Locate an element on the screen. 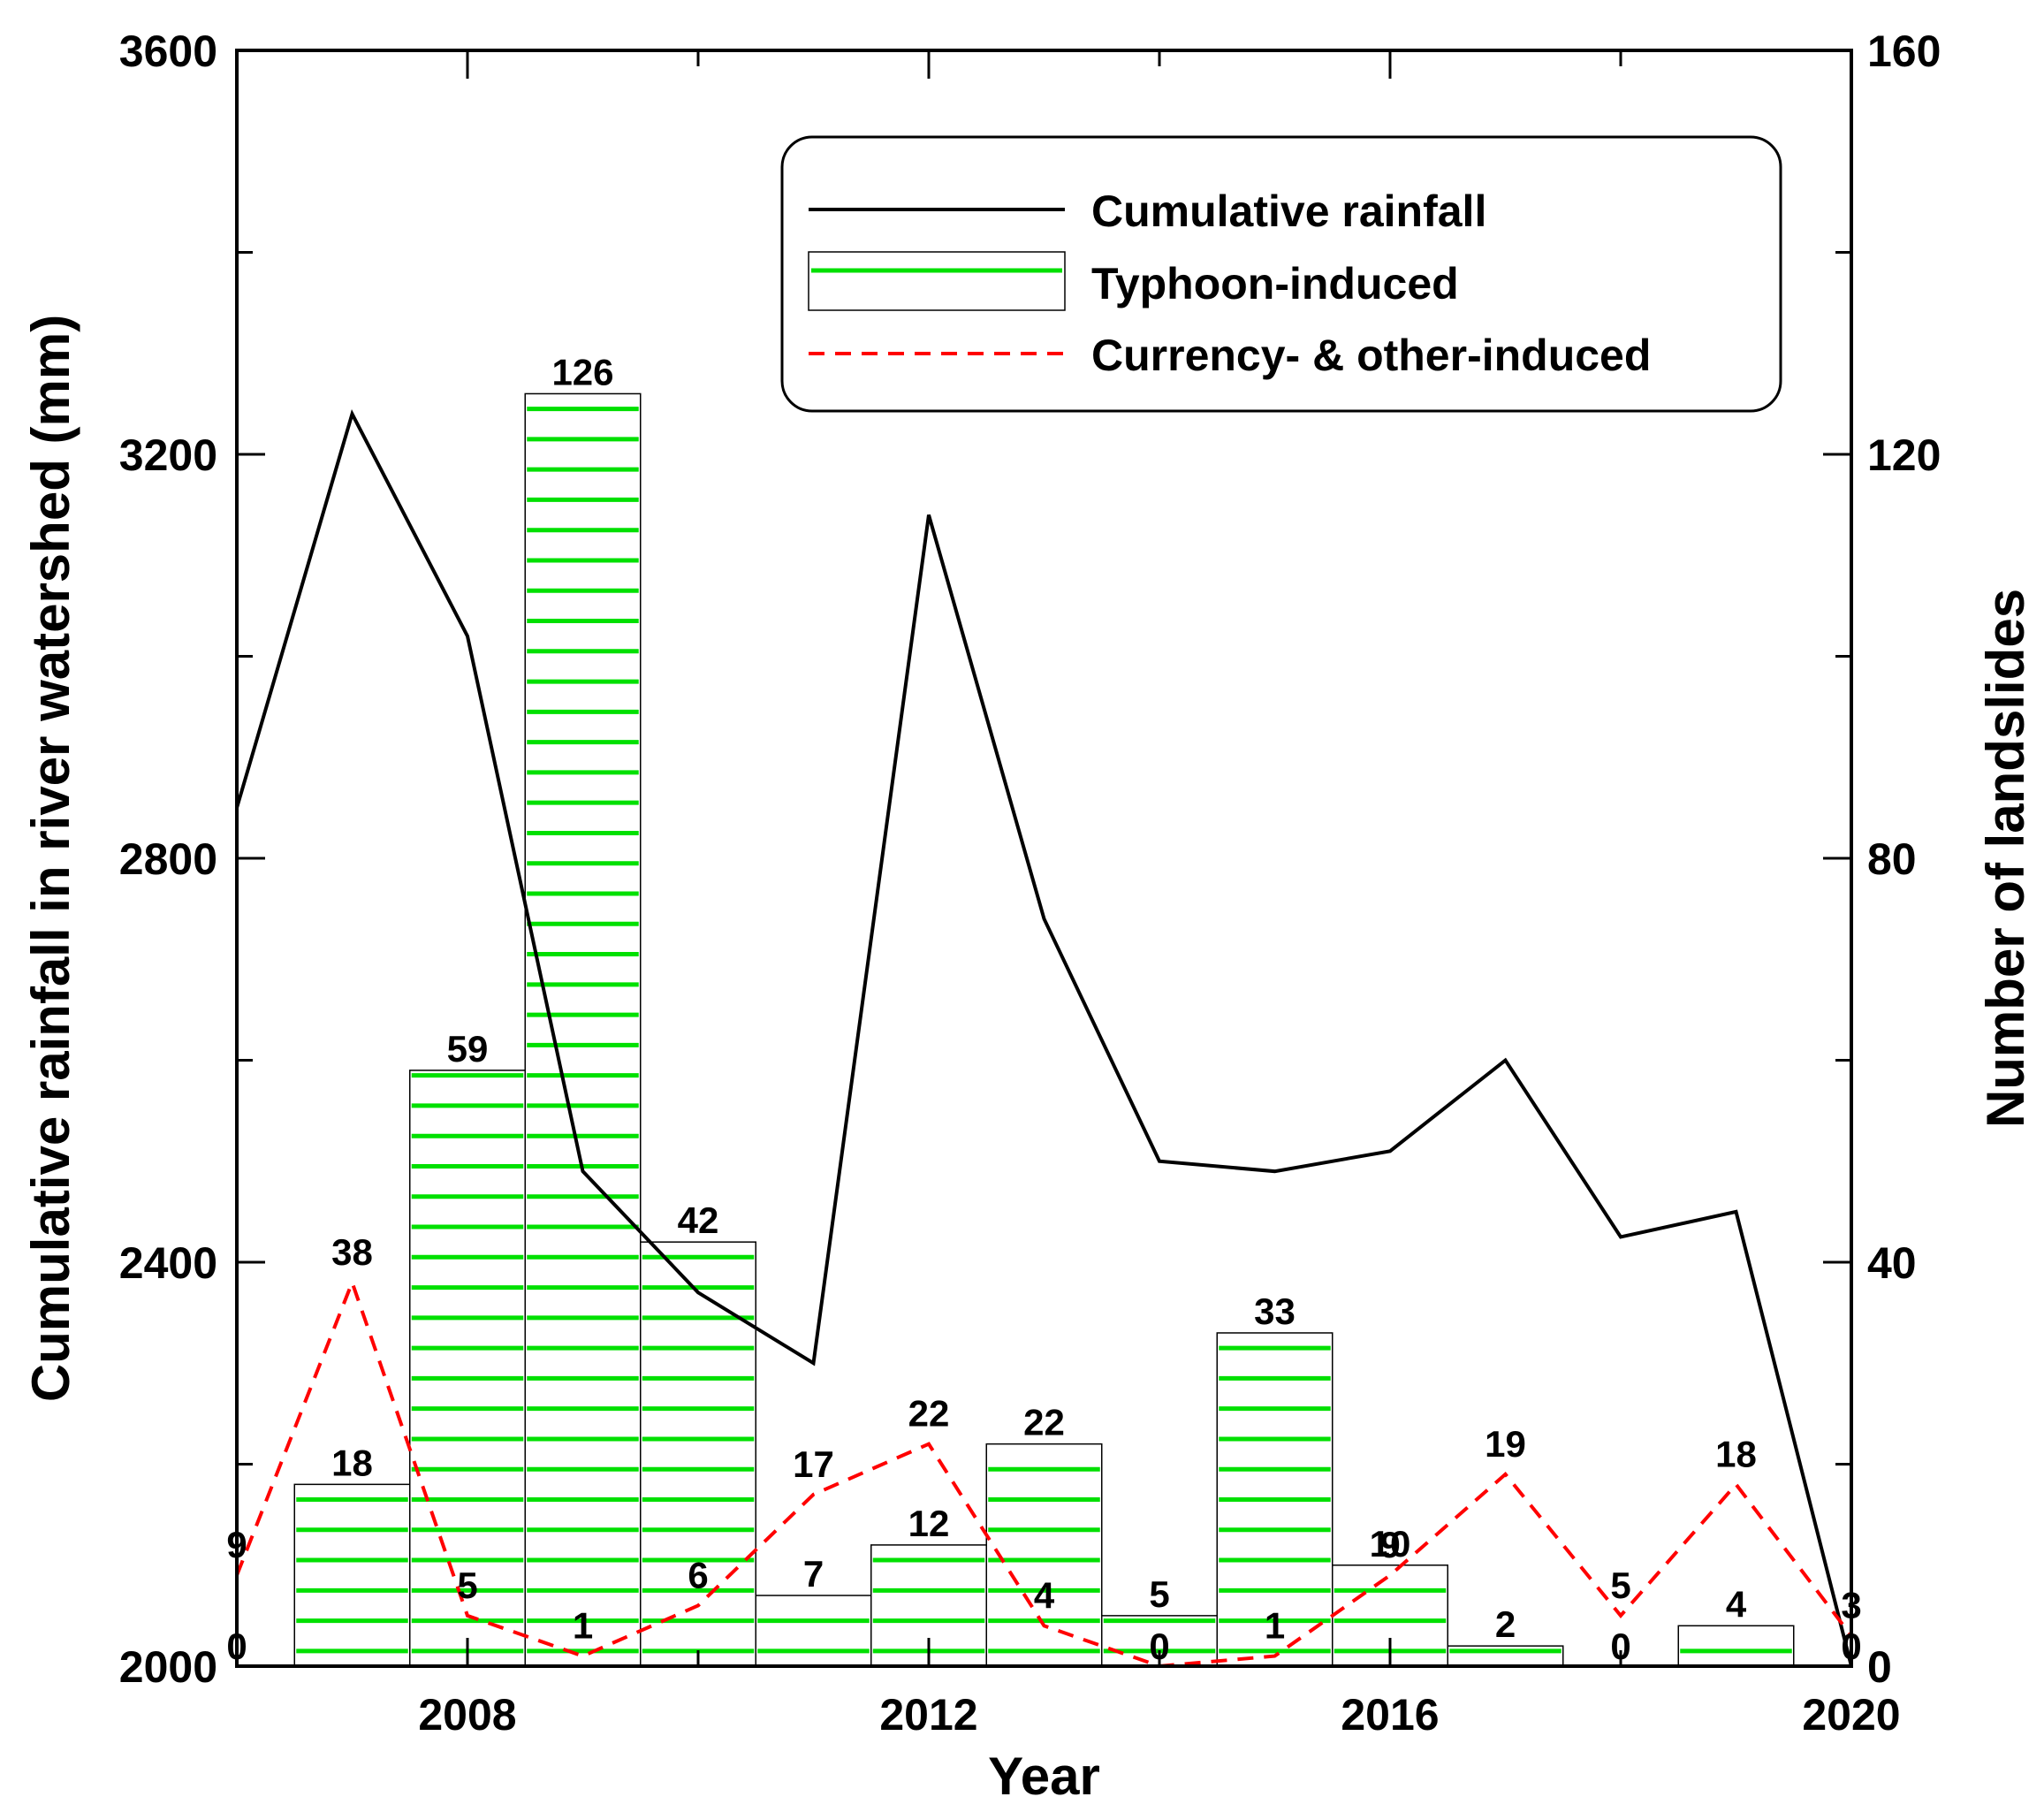  typhoon-bar-box-2010 is located at coordinates (698, 1454).